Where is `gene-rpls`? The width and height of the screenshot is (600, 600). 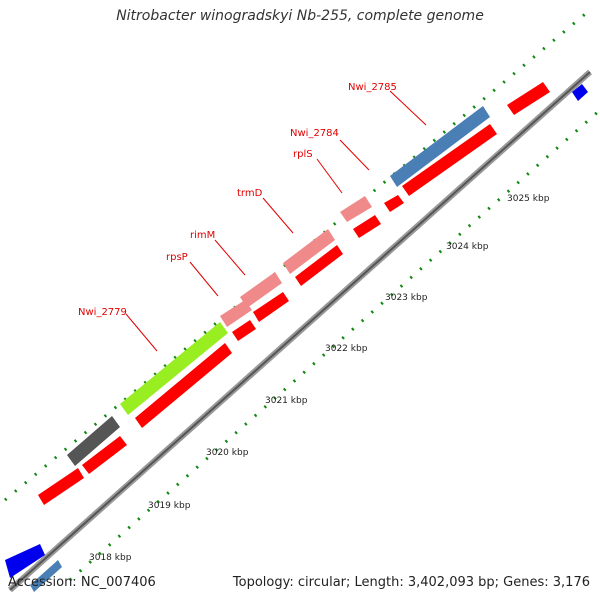
gene-rpls is located at coordinates (356, 209).